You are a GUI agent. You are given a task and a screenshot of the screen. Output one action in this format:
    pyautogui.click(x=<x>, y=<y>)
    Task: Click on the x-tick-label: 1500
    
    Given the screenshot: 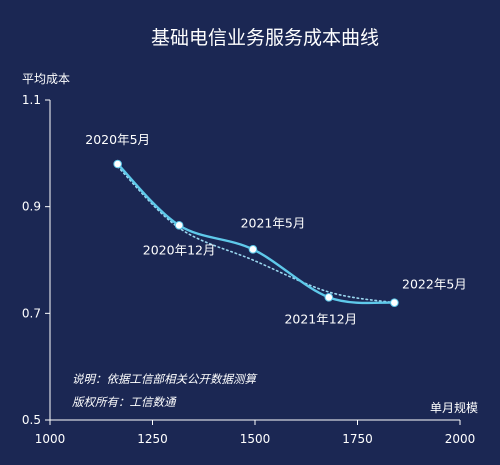 What is the action you would take?
    pyautogui.click(x=255, y=439)
    